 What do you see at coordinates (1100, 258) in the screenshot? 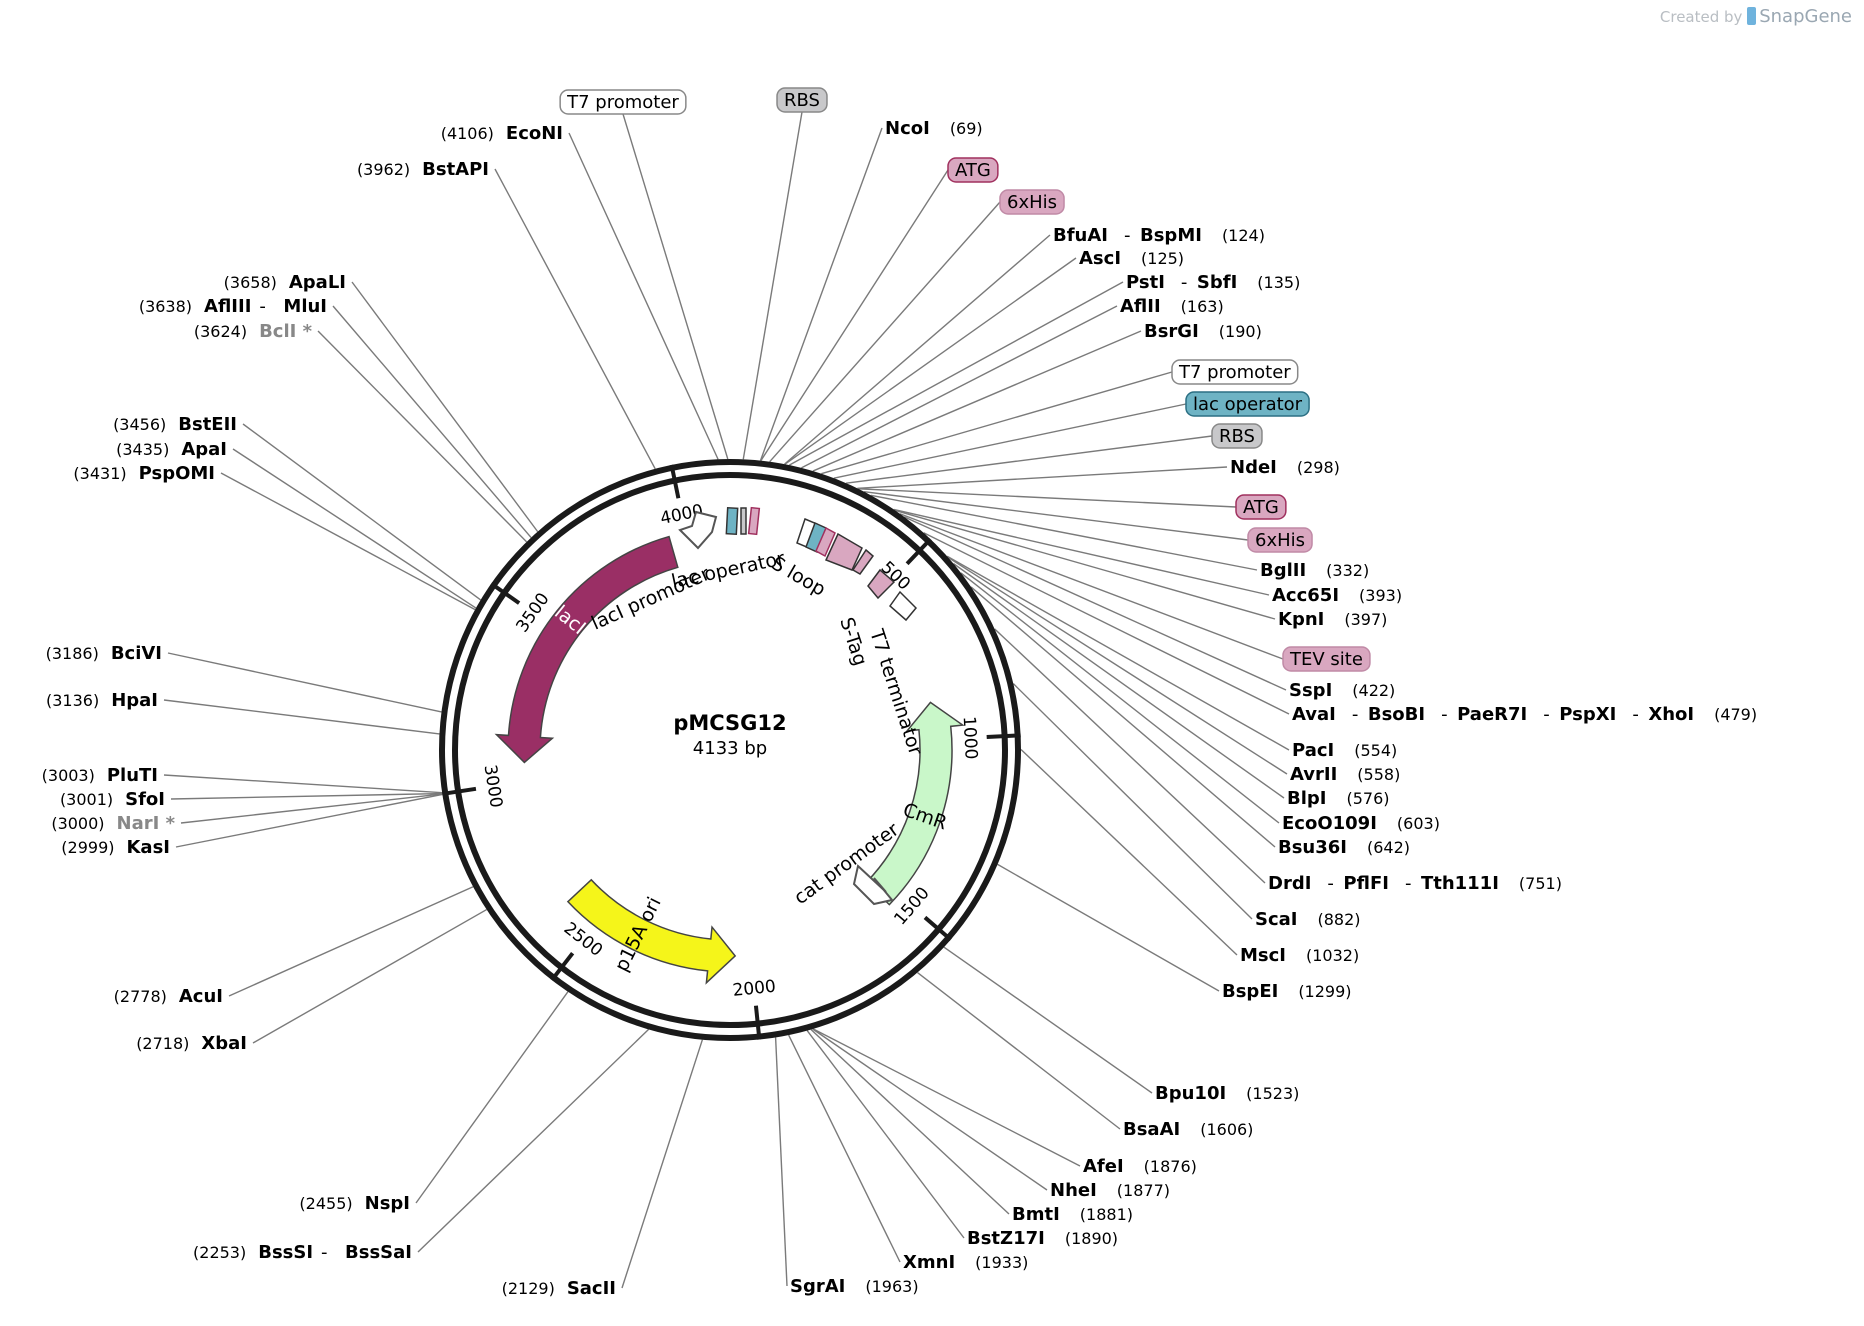
I see `enzyme-name: AscI` at bounding box center [1100, 258].